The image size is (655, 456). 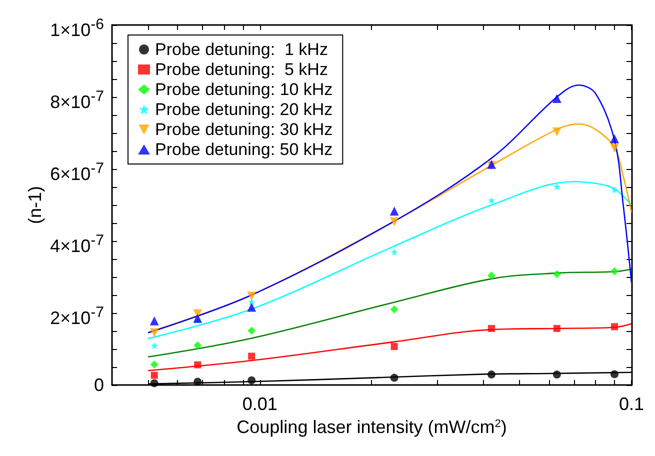 I want to click on legend-label: Probe detuning: 20 kHz, so click(x=244, y=109).